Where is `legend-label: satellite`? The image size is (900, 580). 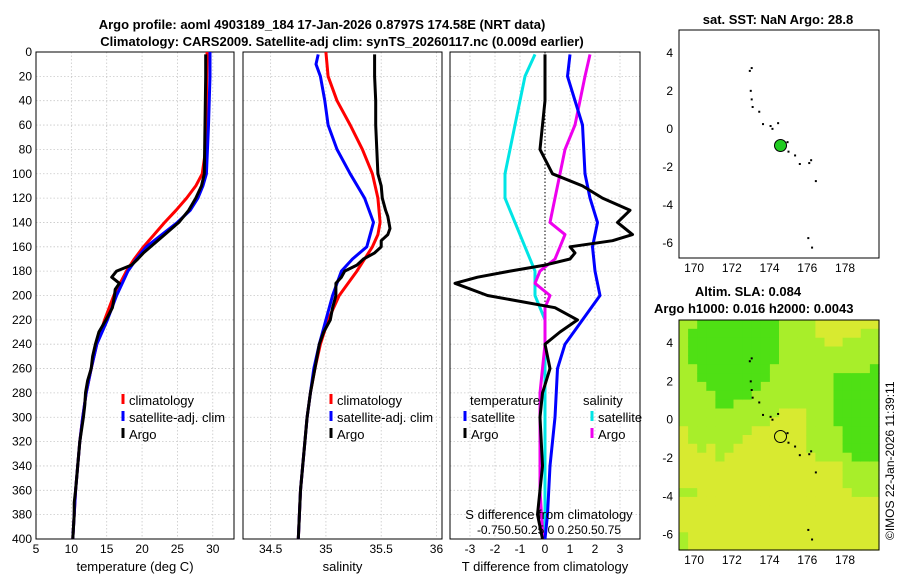
legend-label: satellite is located at coordinates (493, 417).